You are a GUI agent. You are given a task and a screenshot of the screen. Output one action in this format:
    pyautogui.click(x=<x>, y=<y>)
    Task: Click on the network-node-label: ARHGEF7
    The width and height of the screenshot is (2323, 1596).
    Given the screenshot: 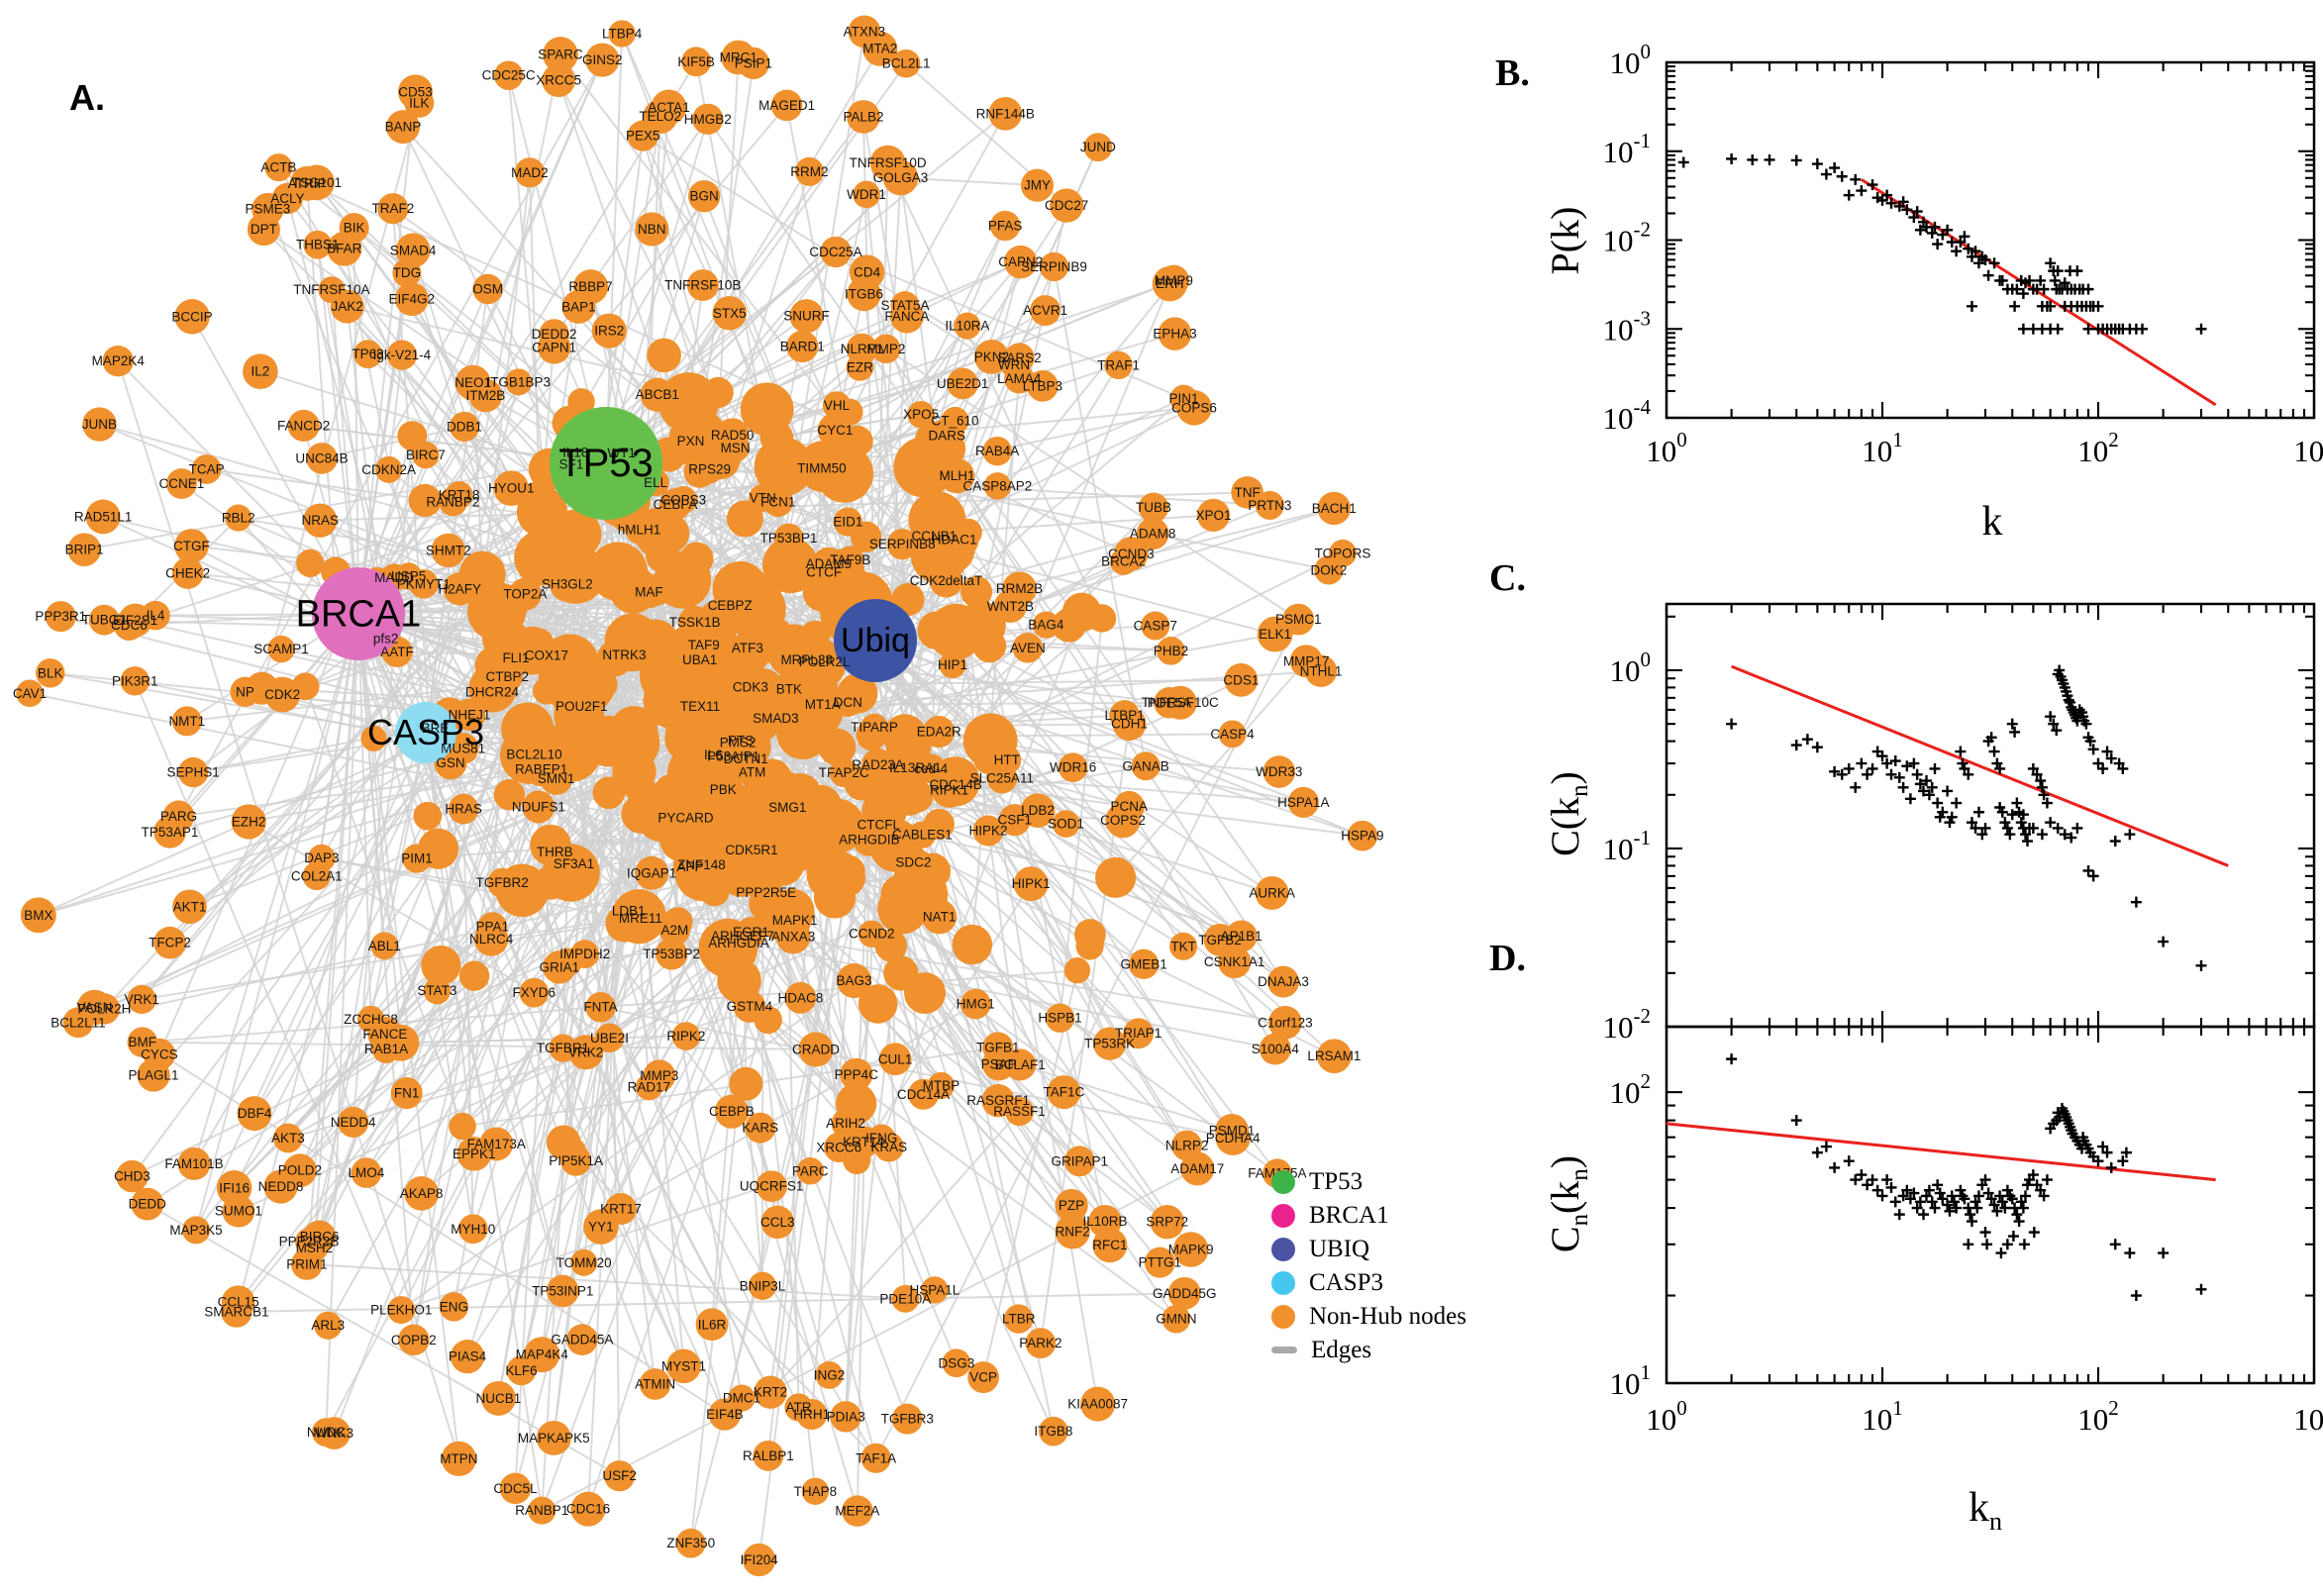 What is the action you would take?
    pyautogui.click(x=742, y=936)
    